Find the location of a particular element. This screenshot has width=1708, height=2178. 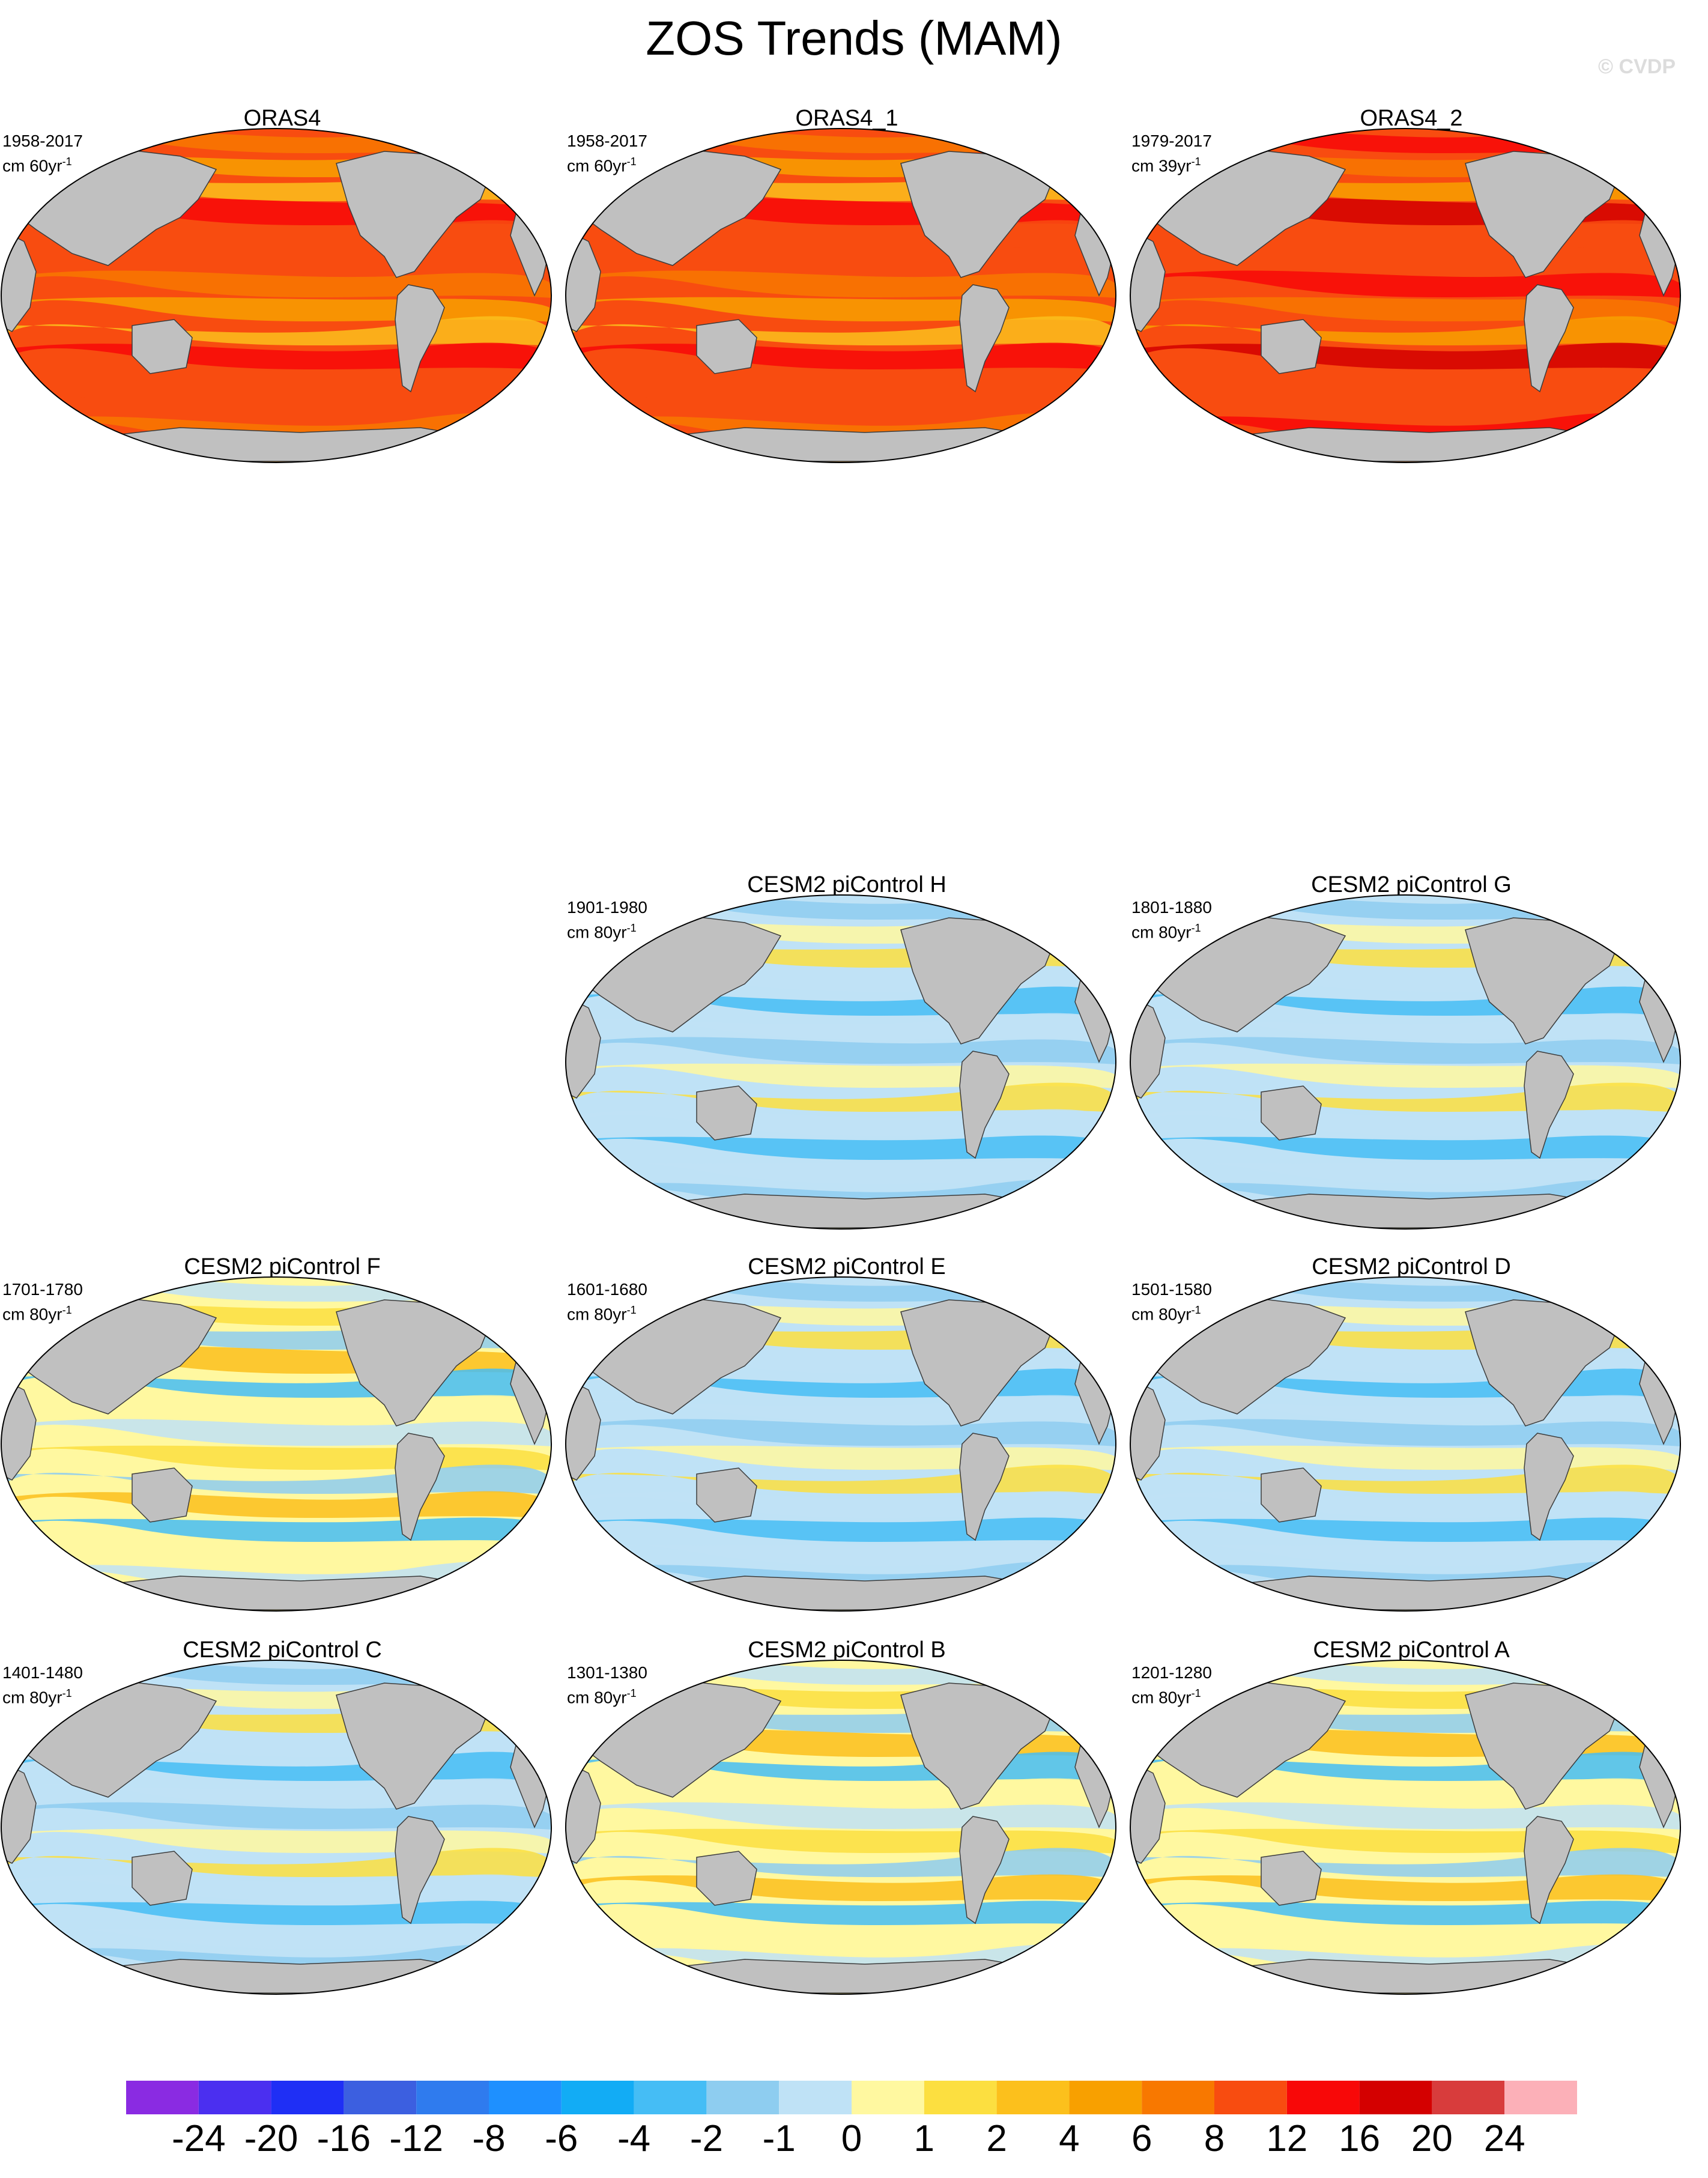

map-panel: CESM2 piControl E 1601-1680 cm 80yr-1 is located at coordinates (847, 1438).